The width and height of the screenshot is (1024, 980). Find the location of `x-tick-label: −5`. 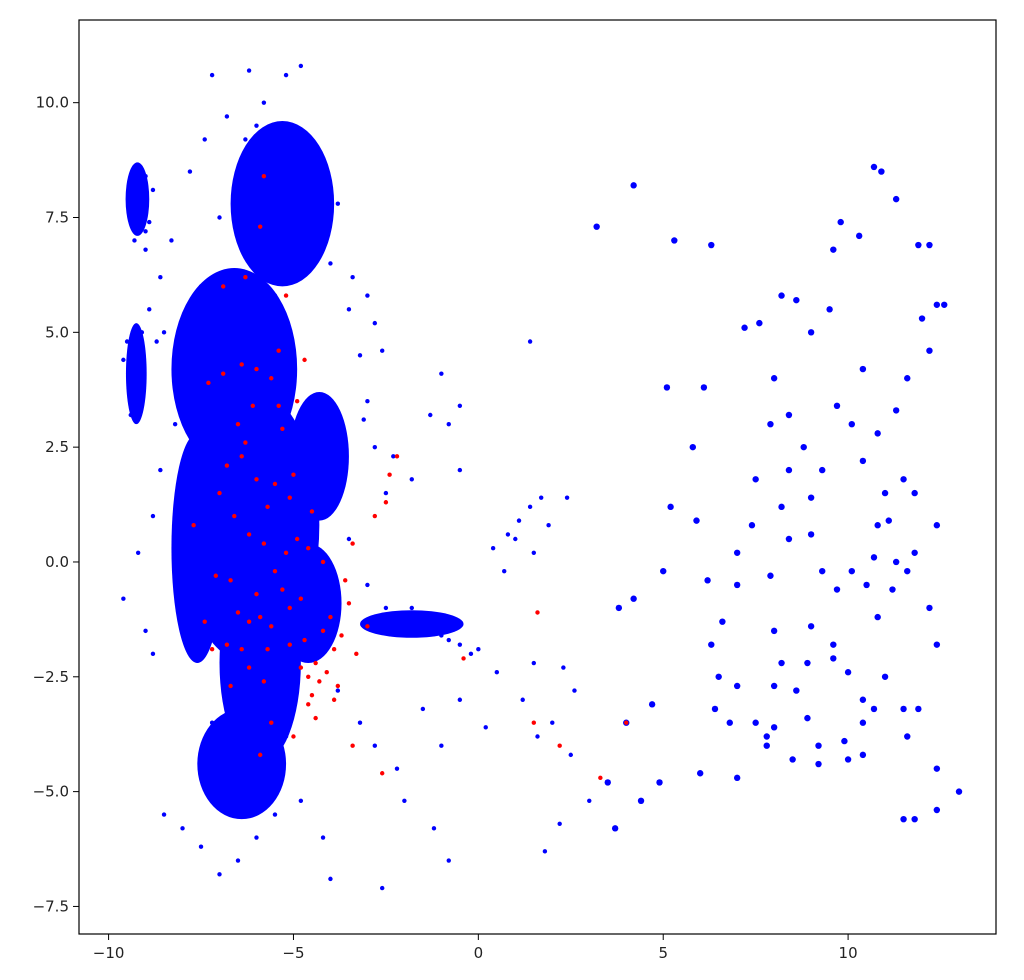

x-tick-label: −5 is located at coordinates (293, 953).